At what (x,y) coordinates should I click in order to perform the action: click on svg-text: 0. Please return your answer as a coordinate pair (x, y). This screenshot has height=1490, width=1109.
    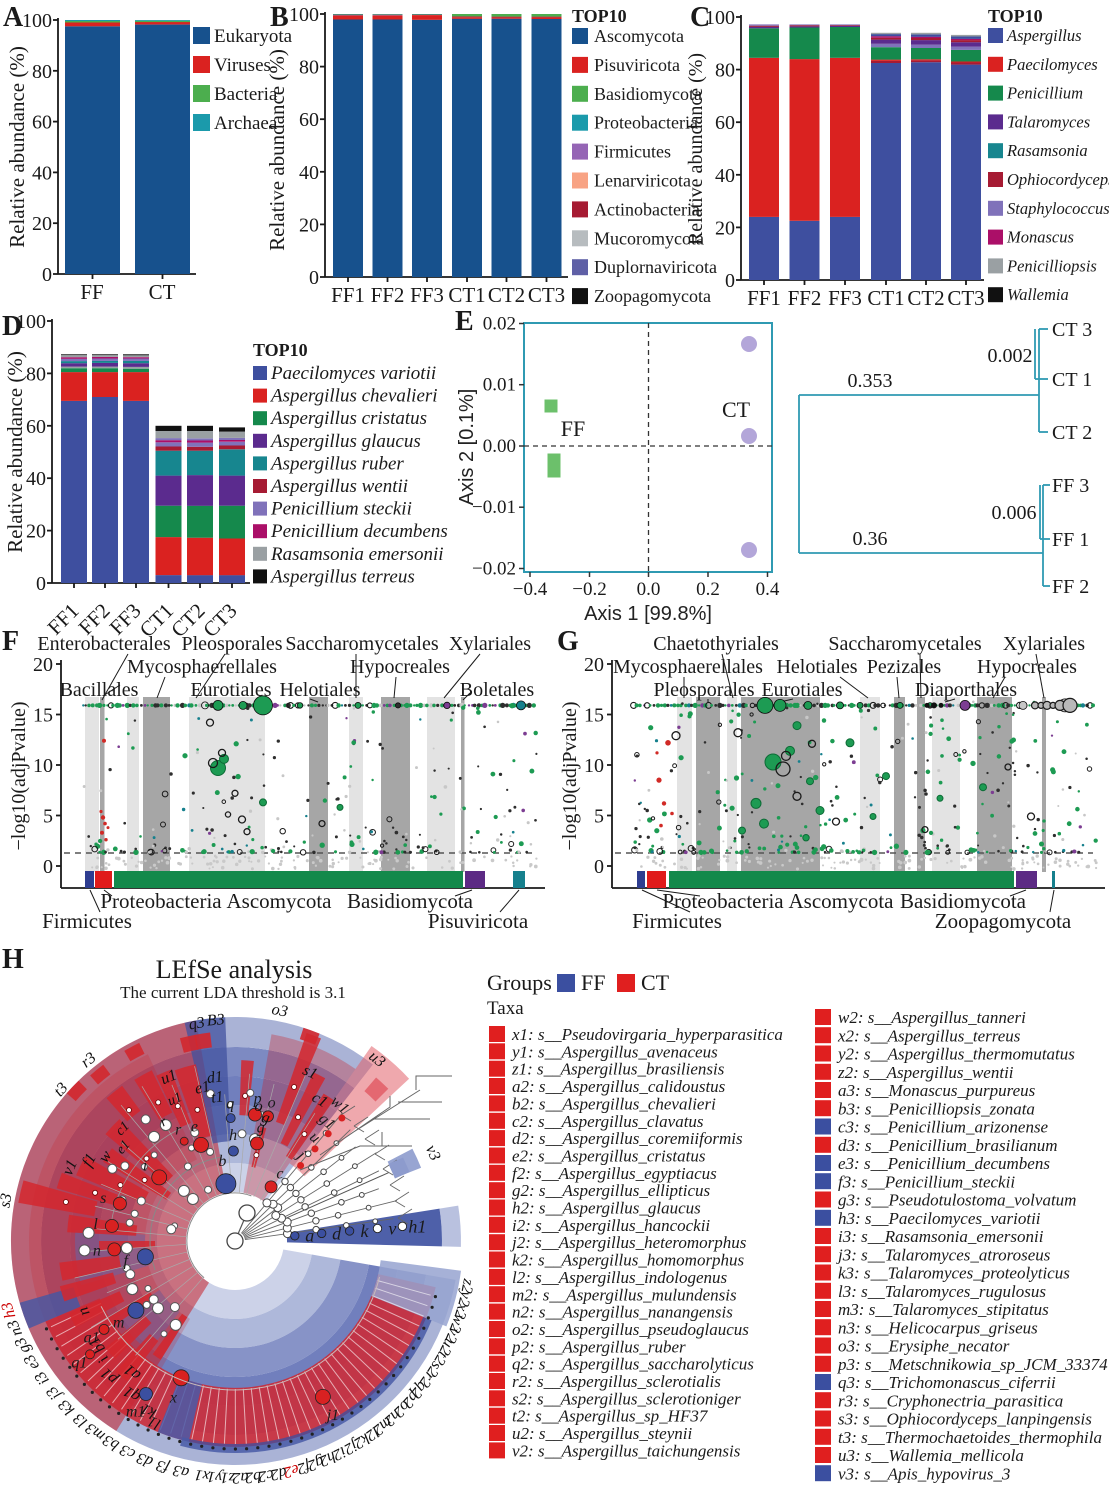
    Looking at the image, I should click on (47, 275).